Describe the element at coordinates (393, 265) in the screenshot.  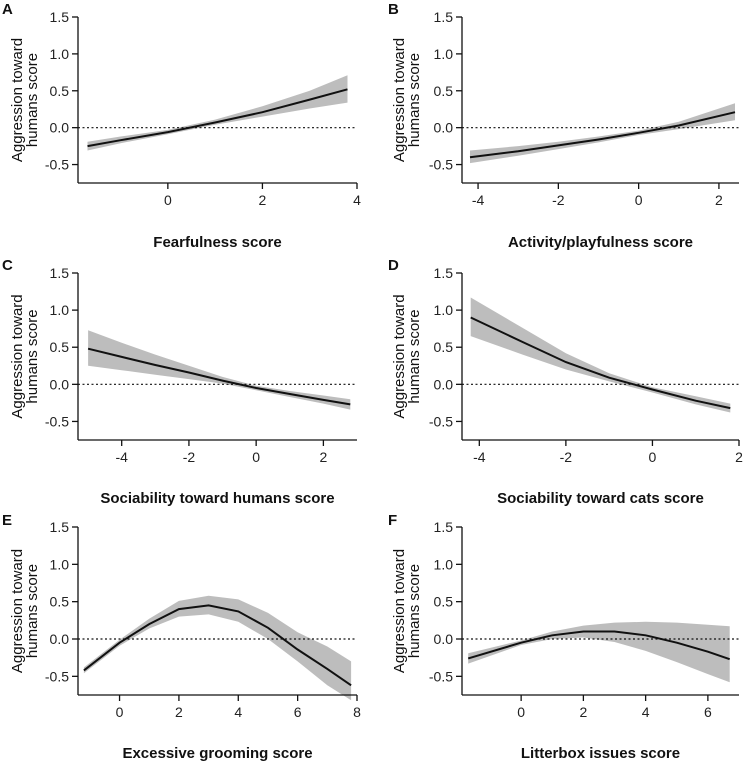
I see `panel-letter: D` at that location.